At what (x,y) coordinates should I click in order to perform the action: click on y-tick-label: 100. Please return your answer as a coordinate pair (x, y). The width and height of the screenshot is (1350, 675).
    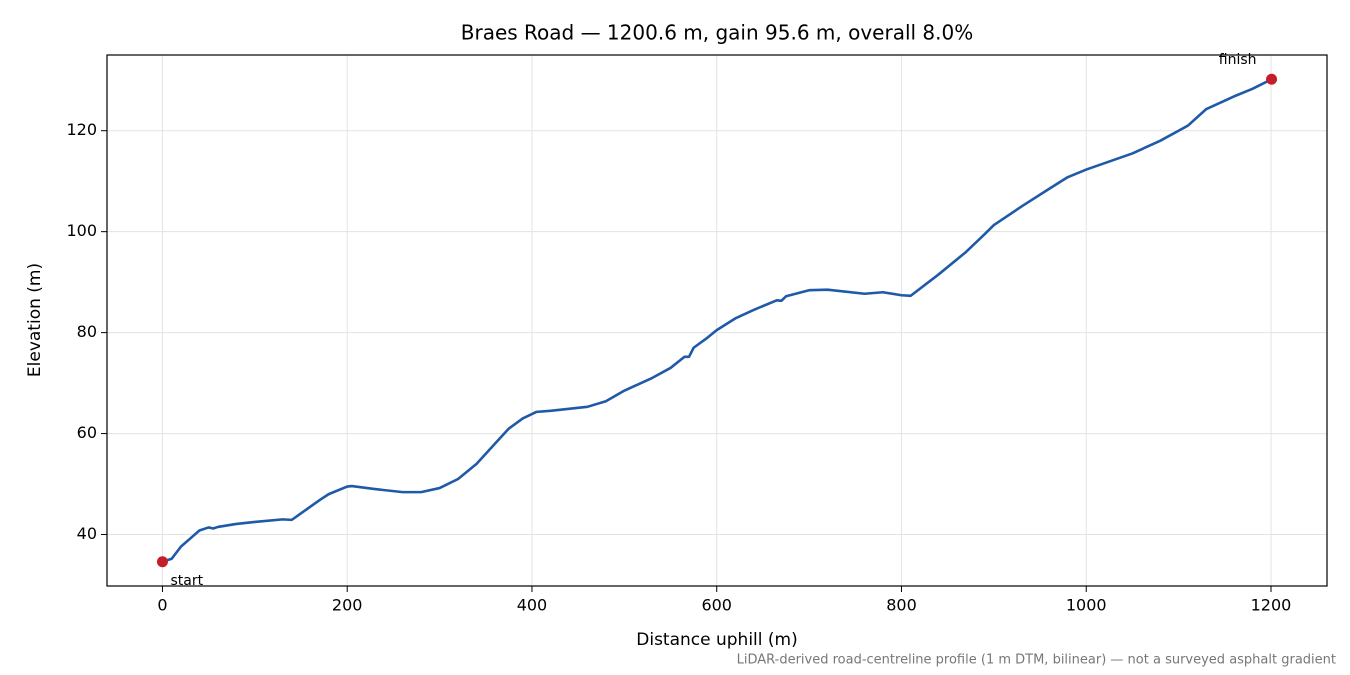
    Looking at the image, I should click on (81, 230).